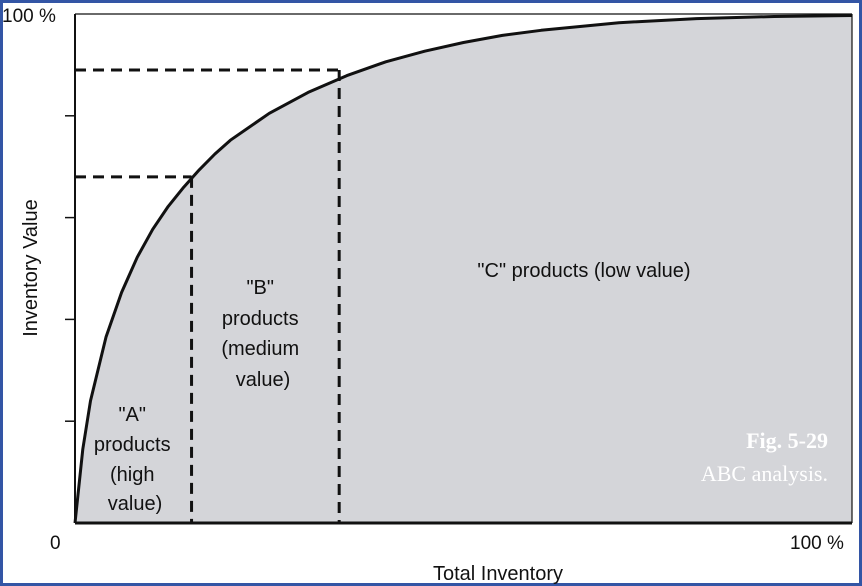 The height and width of the screenshot is (586, 862). Describe the element at coordinates (498, 574) in the screenshot. I see `x-axis-label: Total Inventory` at that location.